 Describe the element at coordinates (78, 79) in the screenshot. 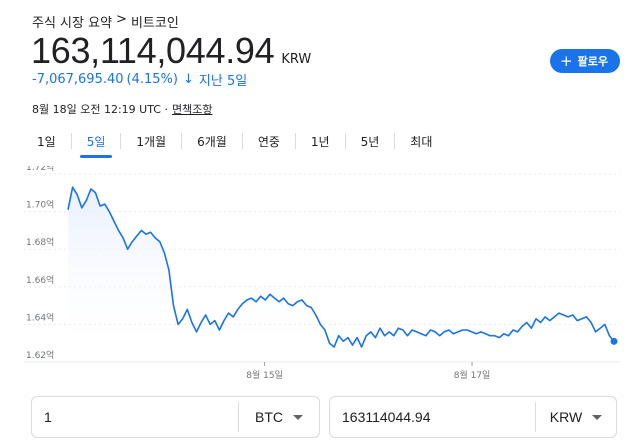

I see `change-amount: -7,067,695.40` at that location.